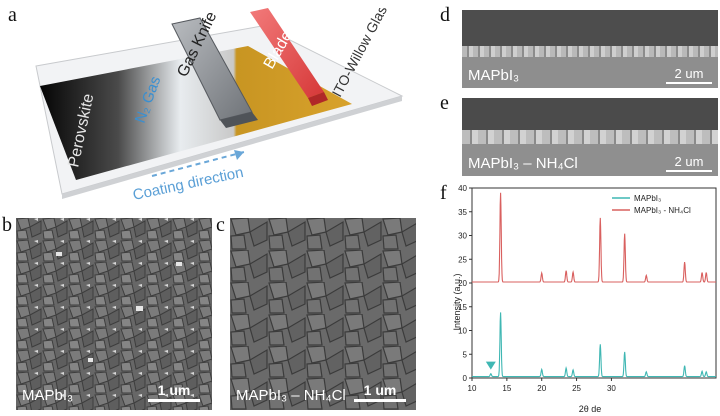  Describe the element at coordinates (465, 354) in the screenshot. I see `y-tick-label: 5` at that location.